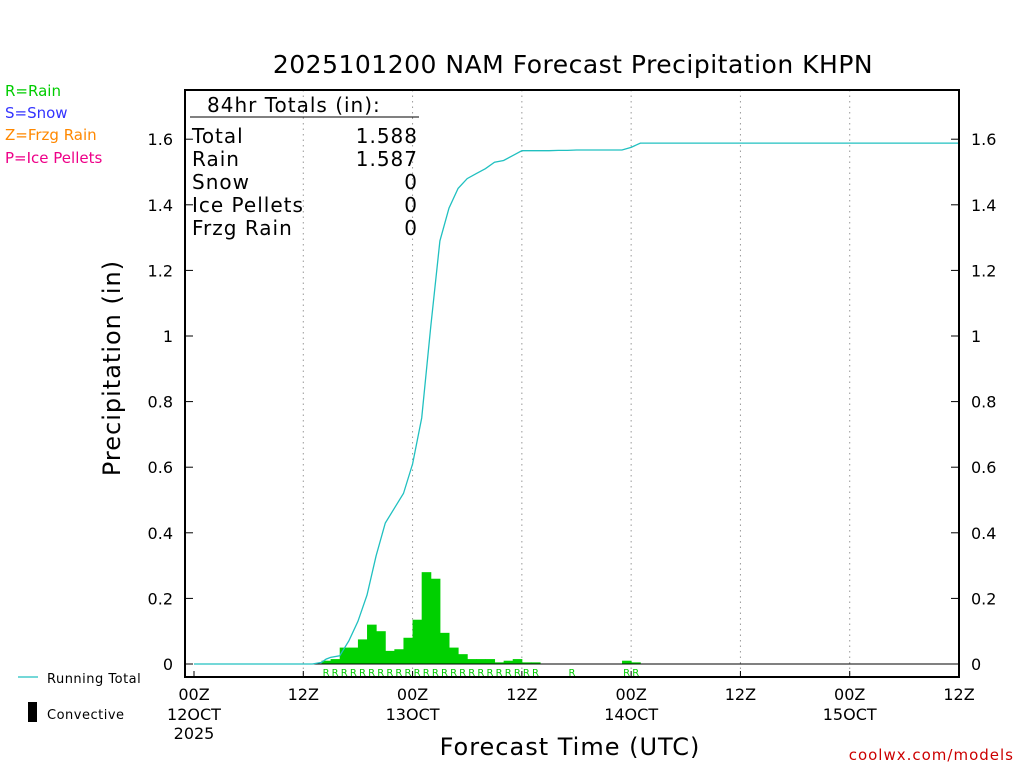 The height and width of the screenshot is (768, 1024). Describe the element at coordinates (570, 747) in the screenshot. I see `x-axis-label: Forecast Time (UTC)` at that location.